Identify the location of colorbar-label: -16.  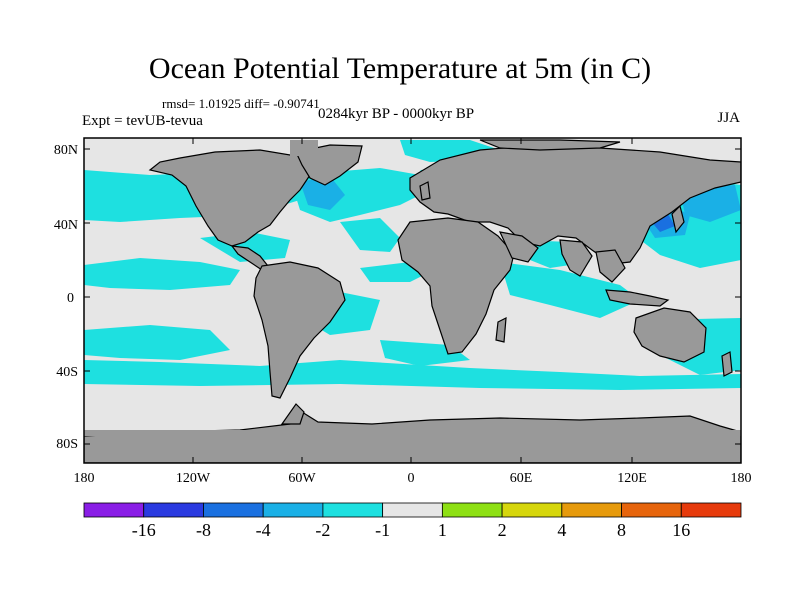
(144, 530).